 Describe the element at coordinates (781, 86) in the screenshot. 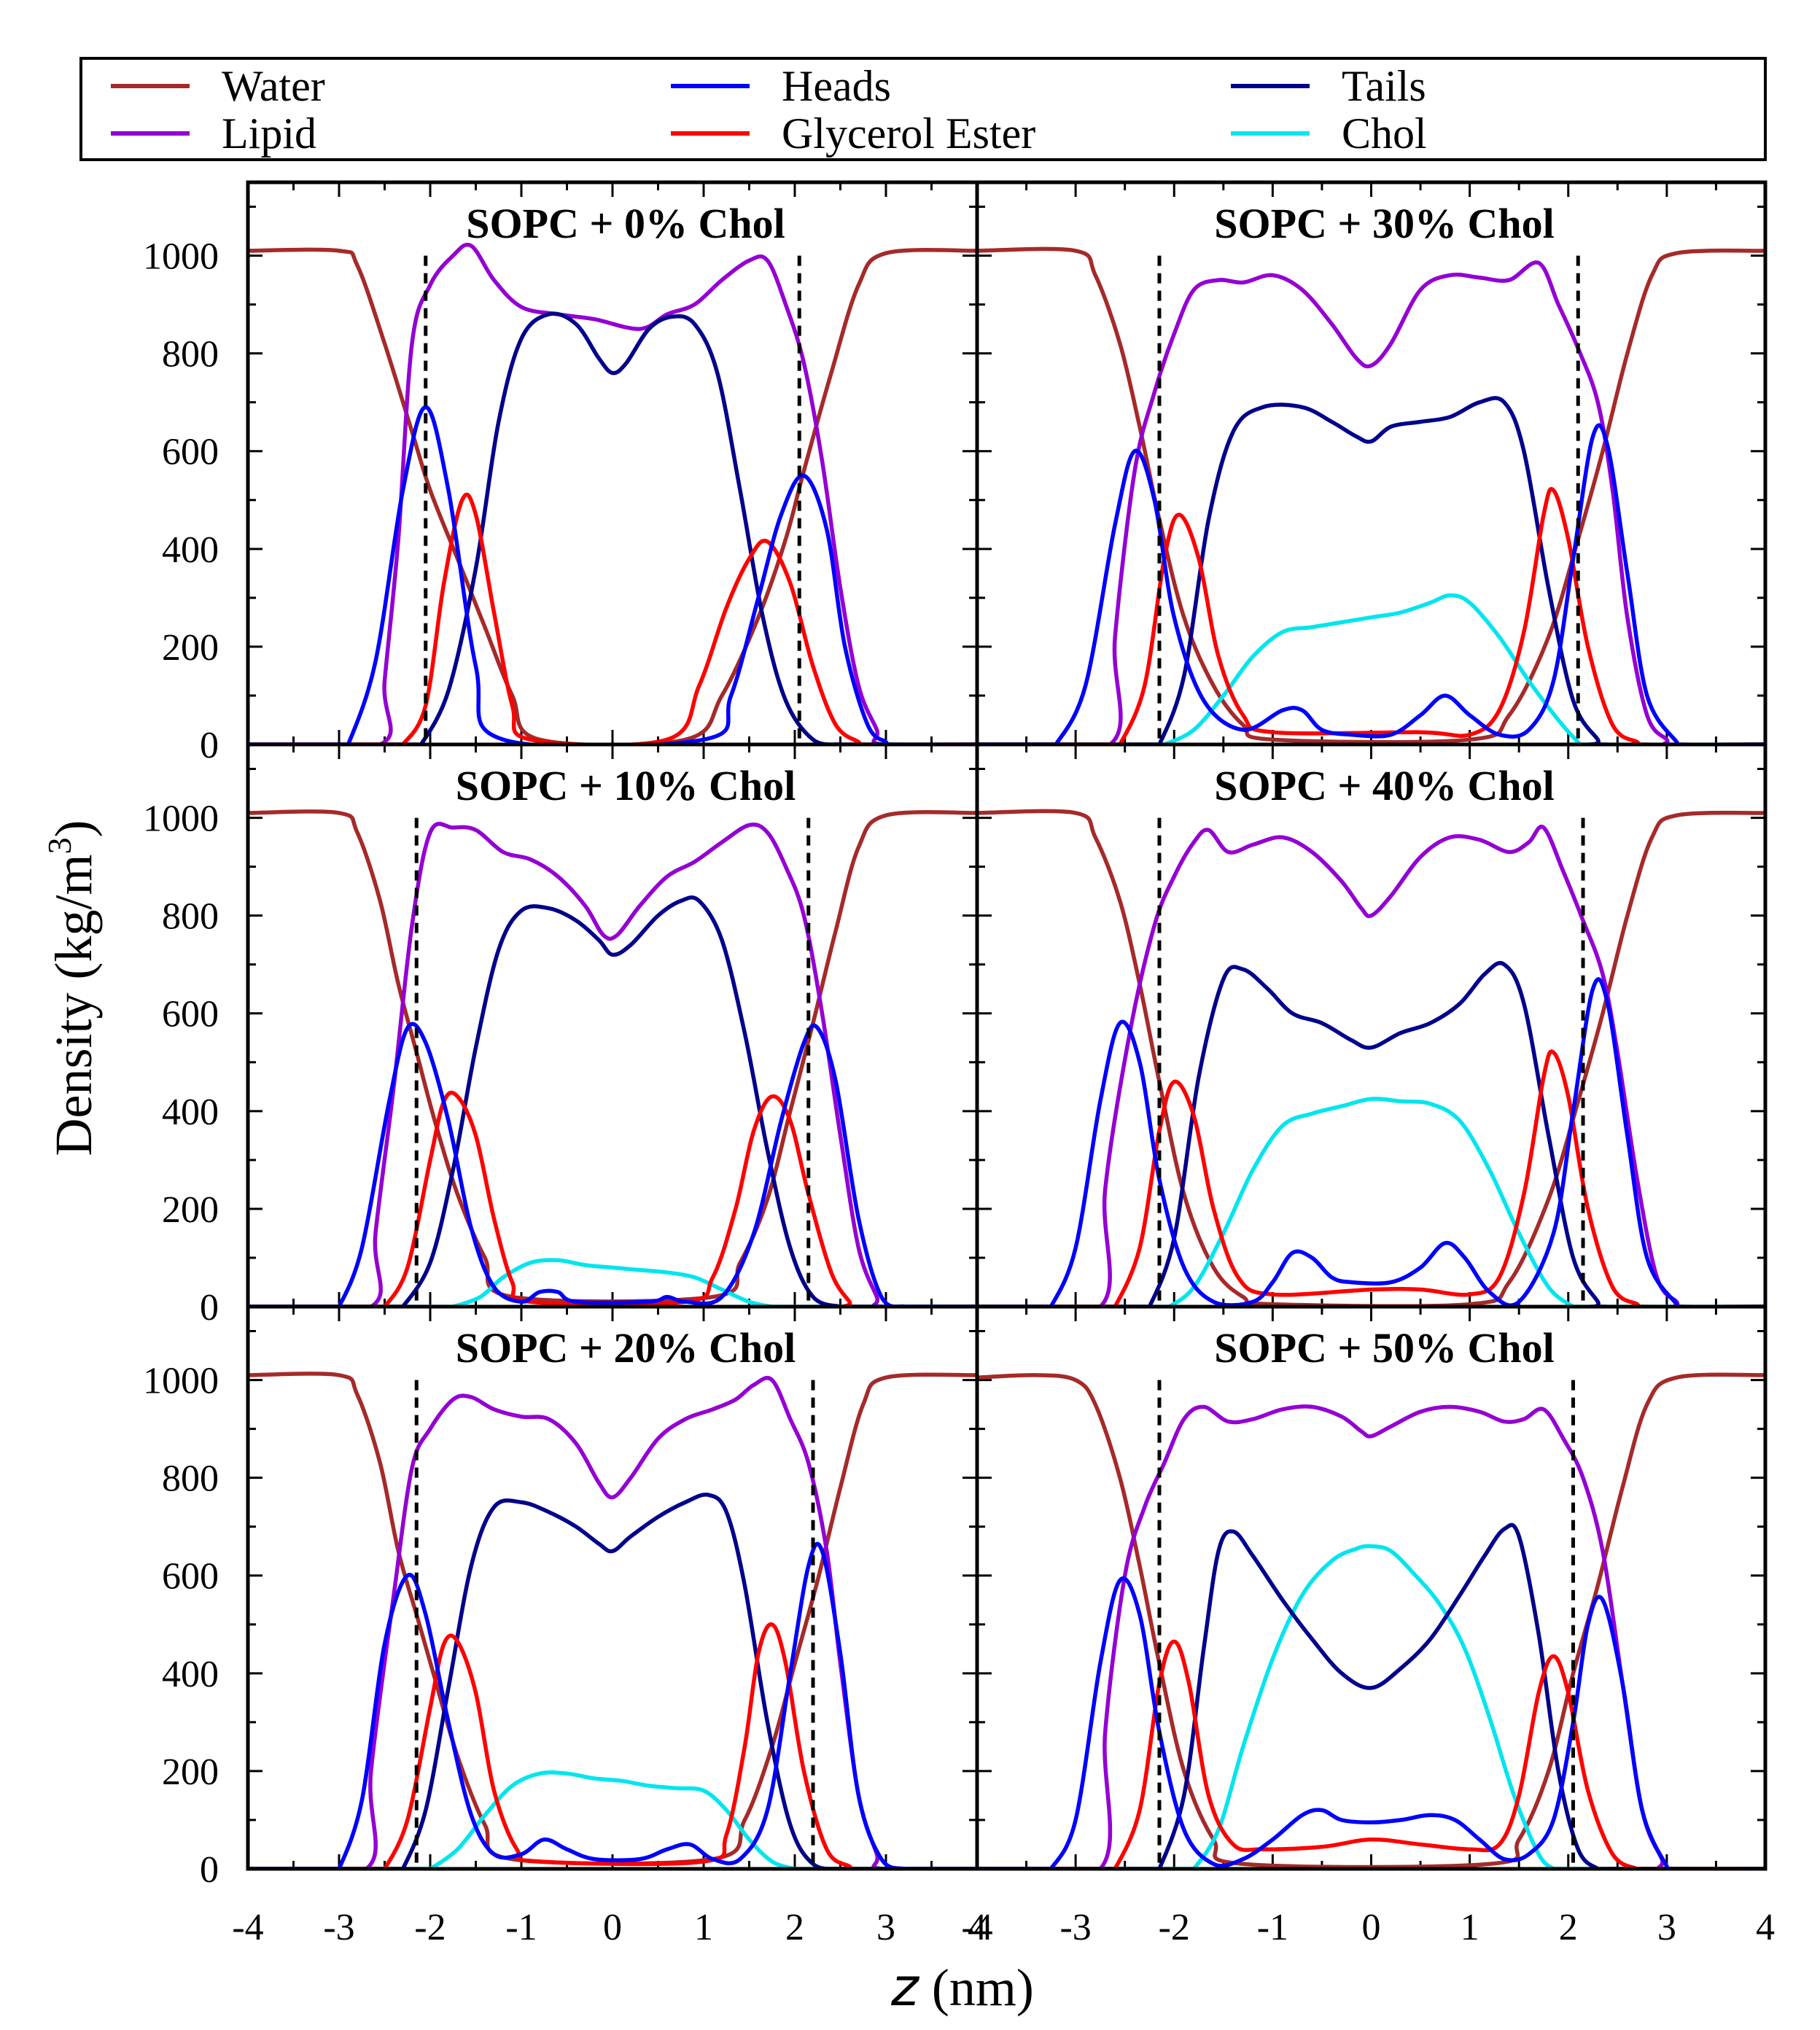

I see `legend-item-heads: Heads` at that location.